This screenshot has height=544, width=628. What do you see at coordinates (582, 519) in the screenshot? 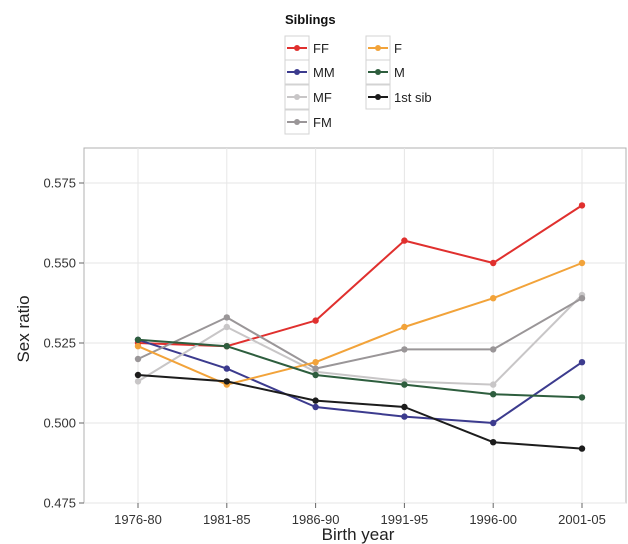
I see `x-tick-label: 2001-05` at bounding box center [582, 519].